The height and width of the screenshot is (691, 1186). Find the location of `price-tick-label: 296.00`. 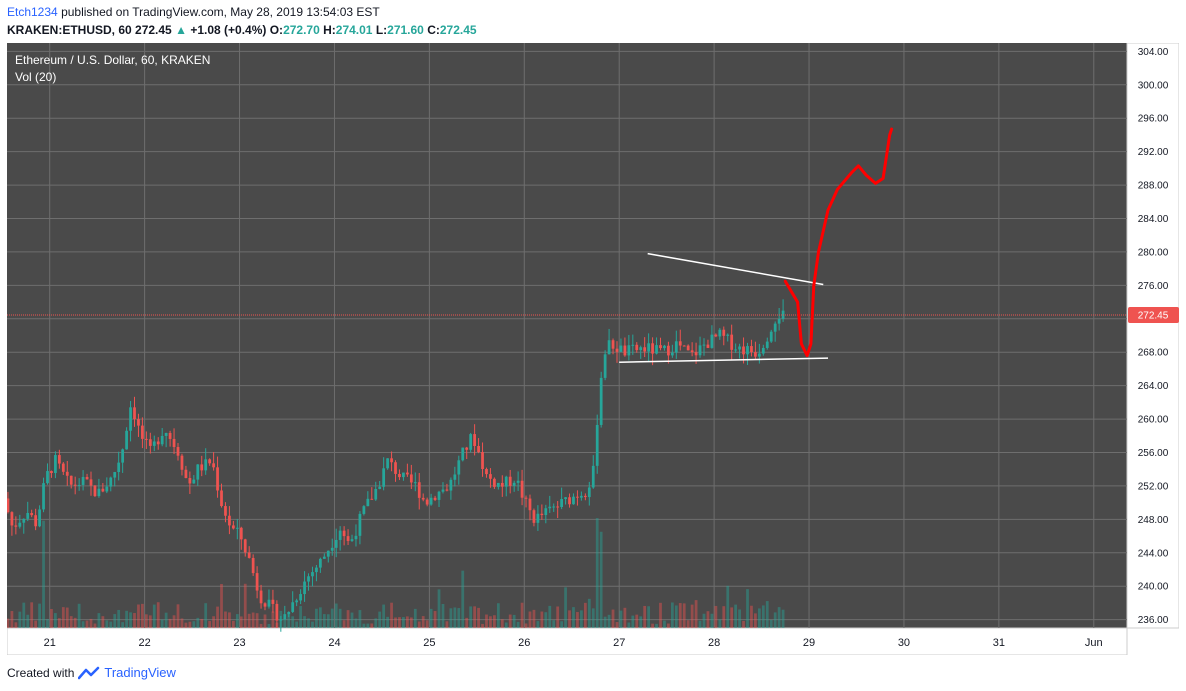

price-tick-label: 296.00 is located at coordinates (1153, 119).